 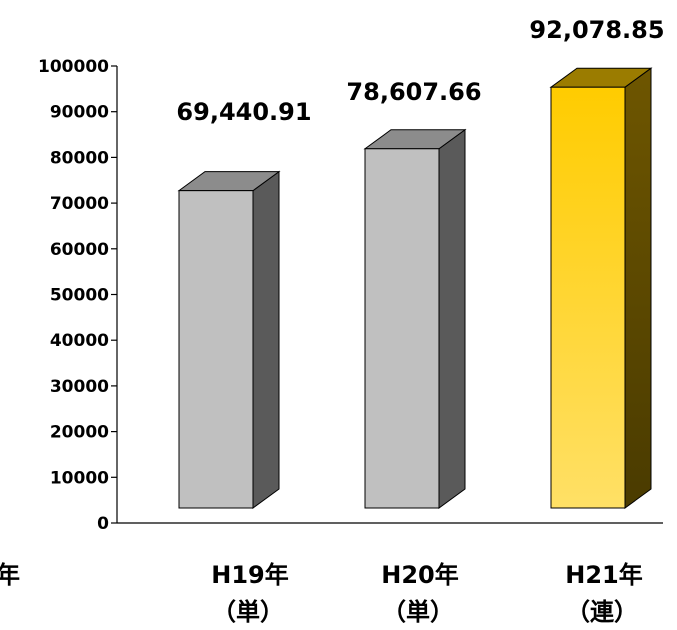 I want to click on y-tick-label: 50000, so click(x=79, y=296).